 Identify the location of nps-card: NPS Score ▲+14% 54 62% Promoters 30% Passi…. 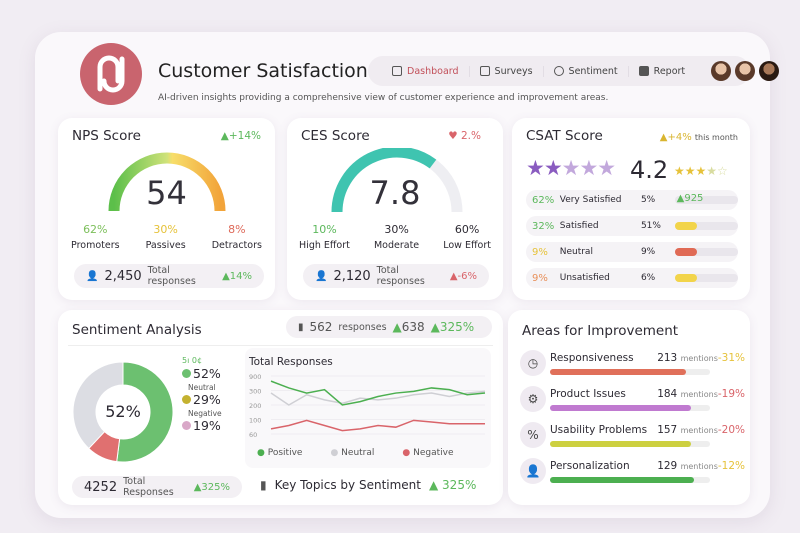
(166, 209).